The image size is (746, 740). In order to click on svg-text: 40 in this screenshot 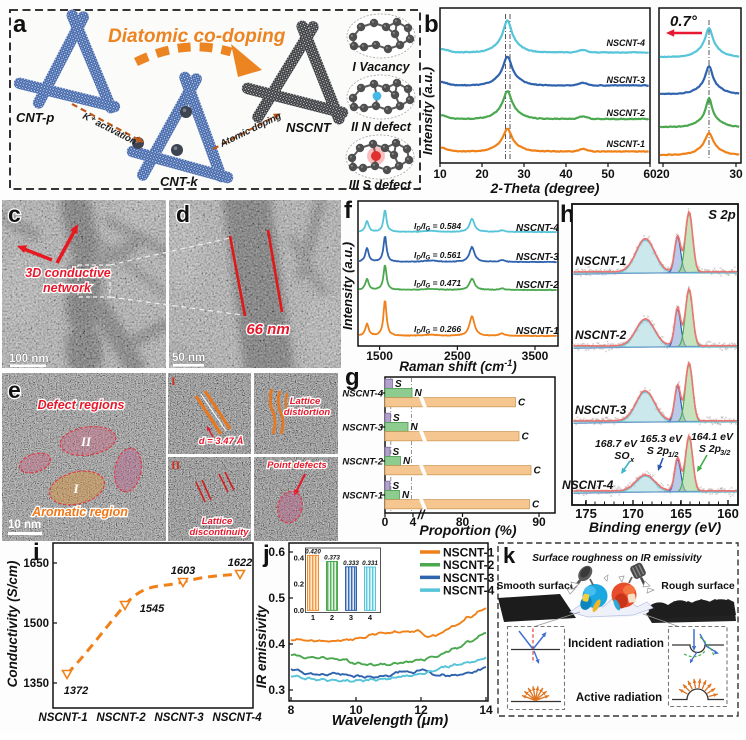, I will do `click(566, 174)`.